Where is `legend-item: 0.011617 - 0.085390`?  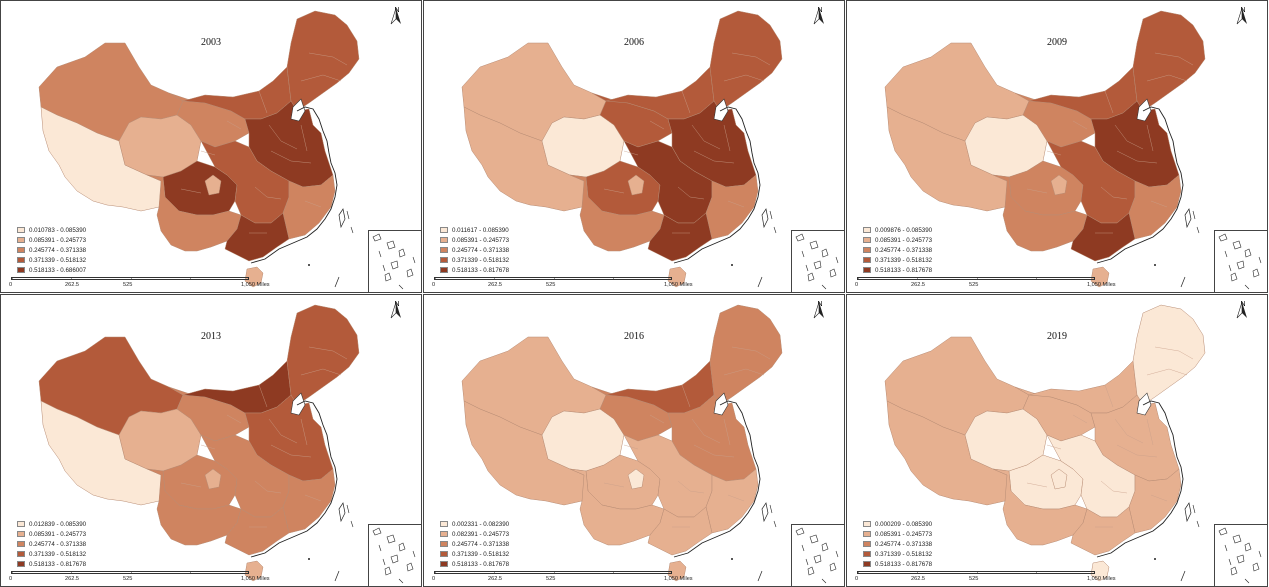
legend-item: 0.011617 - 0.085390 is located at coordinates (474, 230).